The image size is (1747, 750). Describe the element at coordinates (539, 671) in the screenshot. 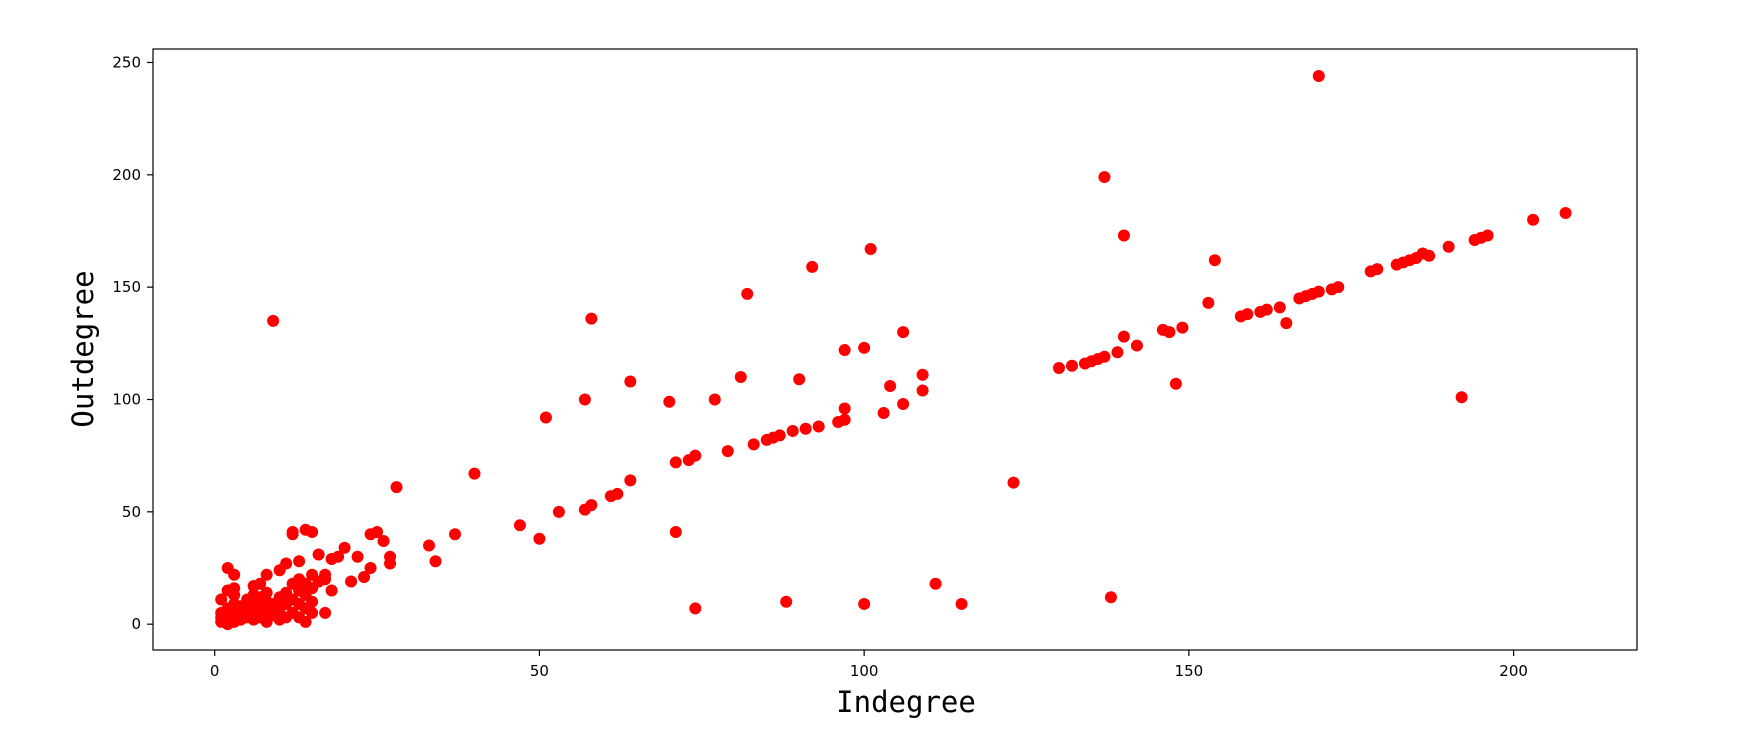

I see `x-tick-label: 50` at that location.